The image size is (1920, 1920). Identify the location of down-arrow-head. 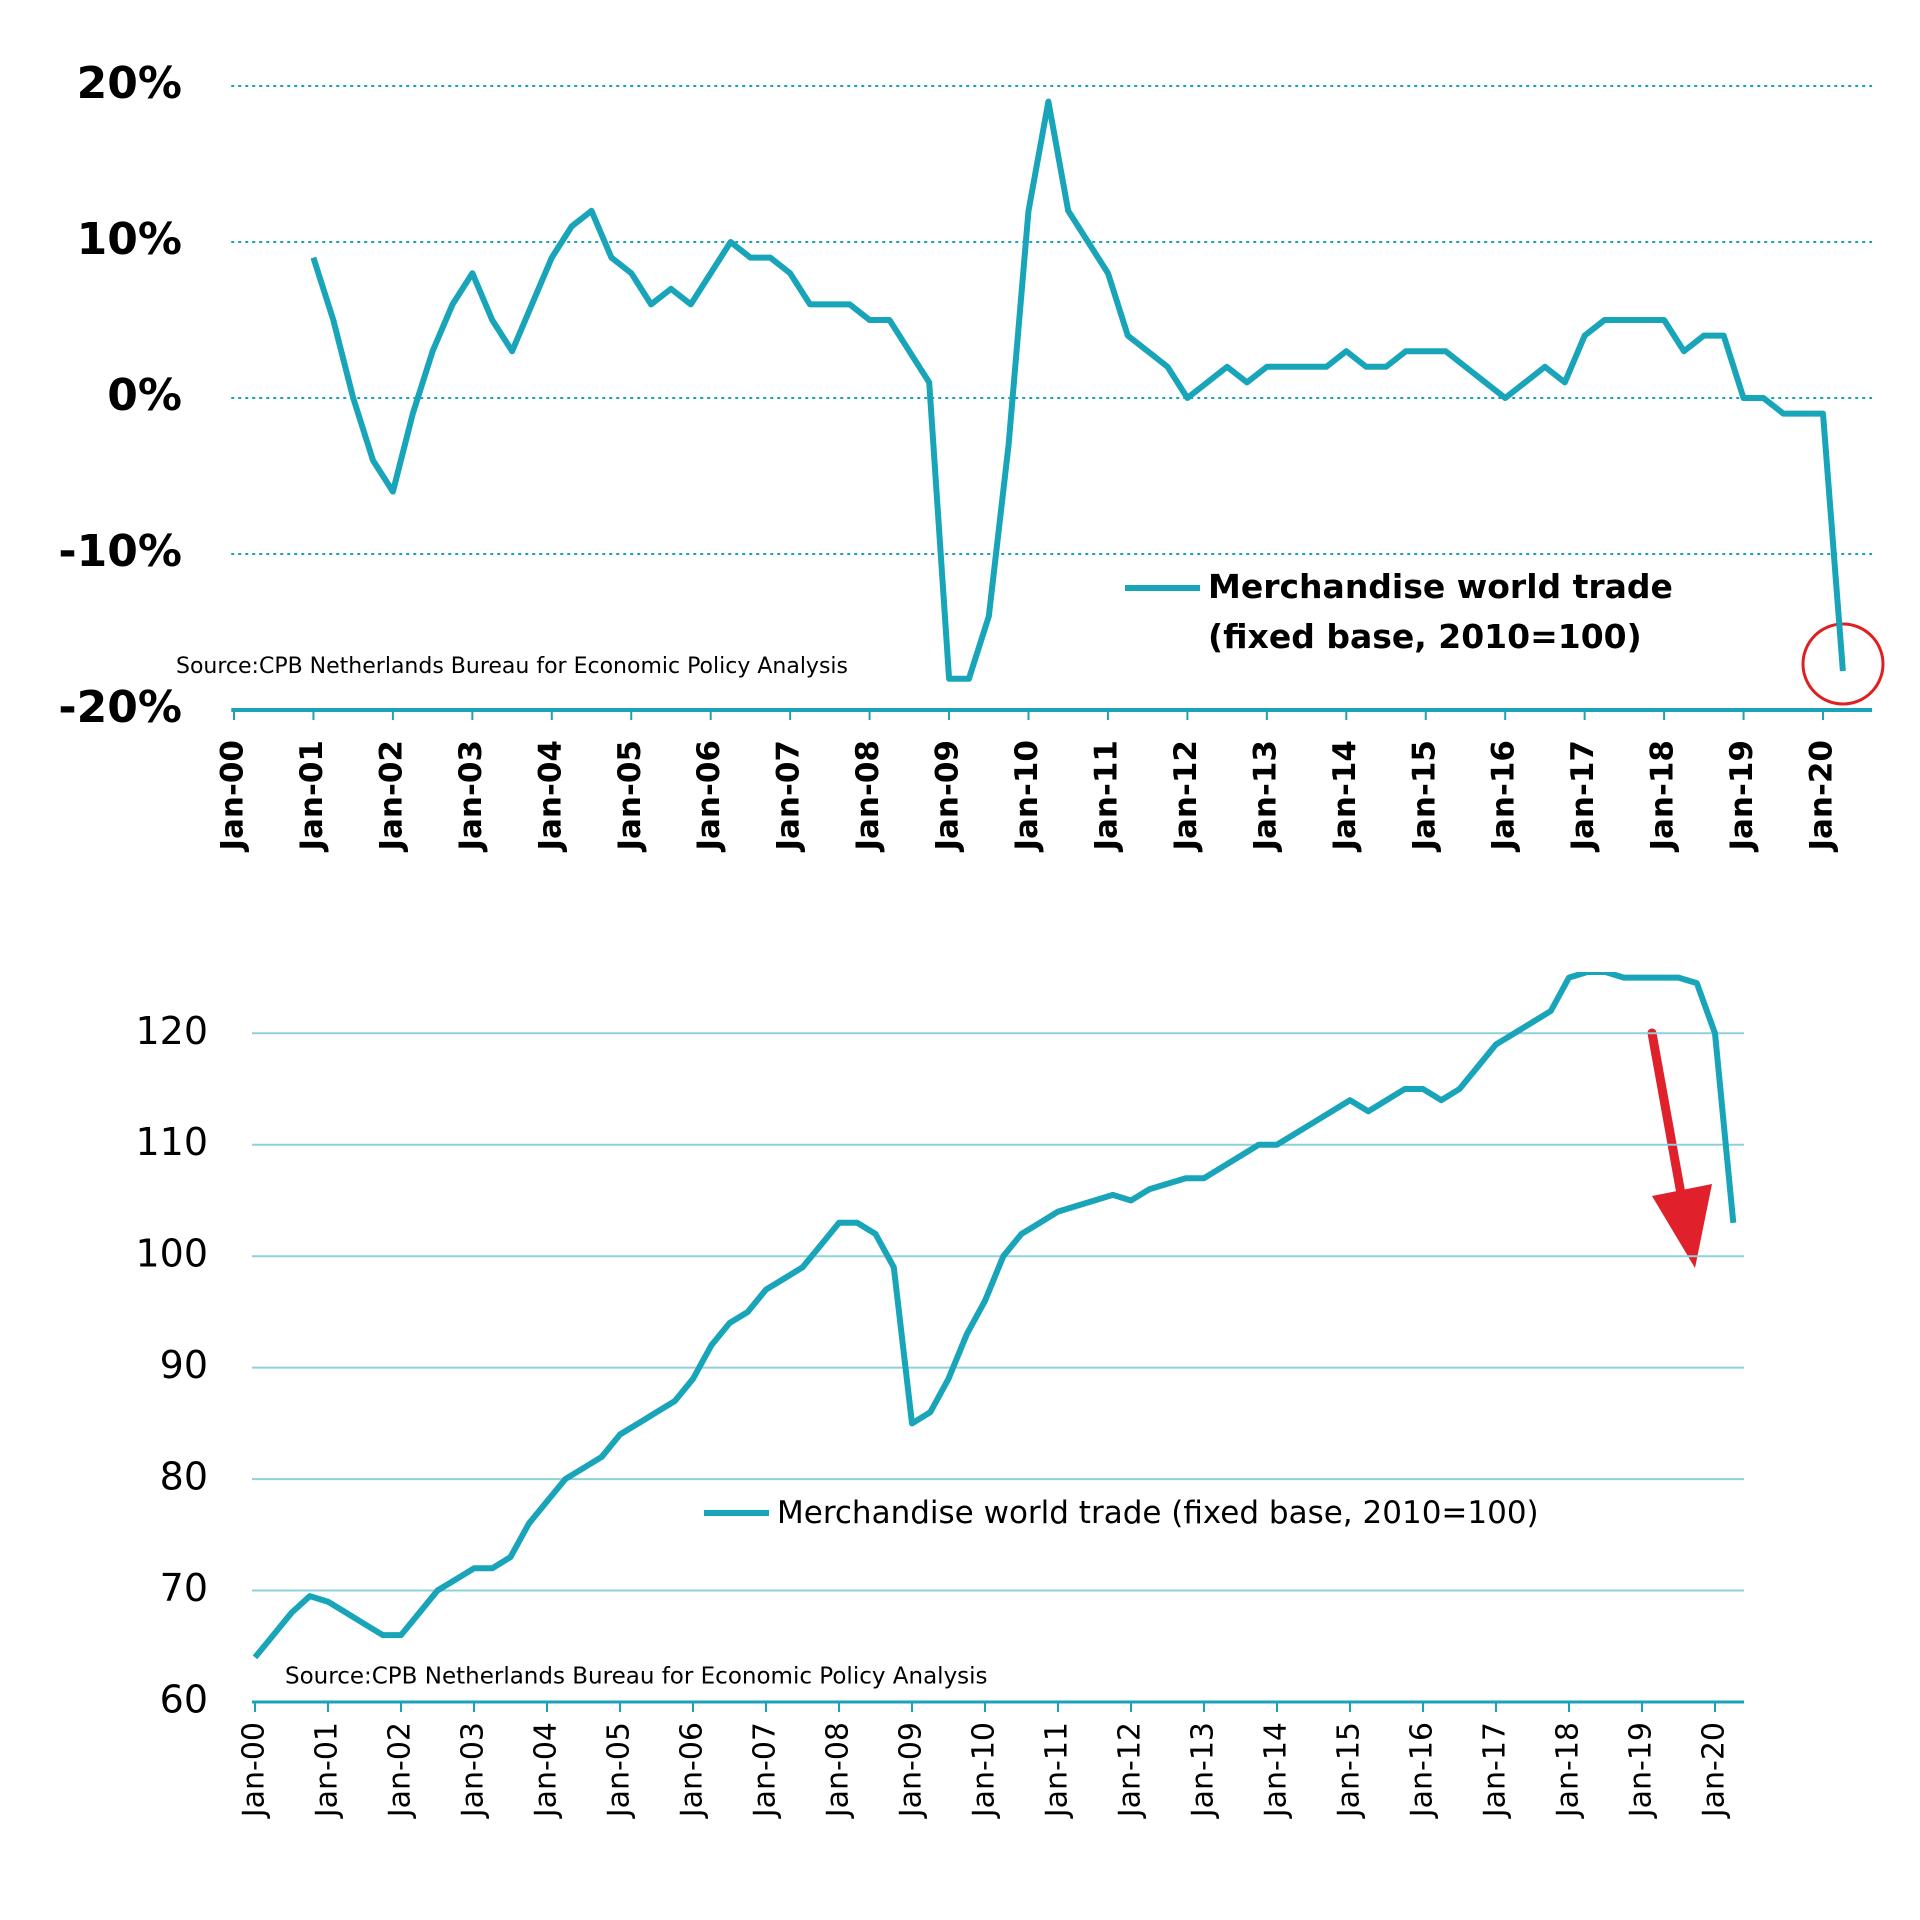
(1682, 1226).